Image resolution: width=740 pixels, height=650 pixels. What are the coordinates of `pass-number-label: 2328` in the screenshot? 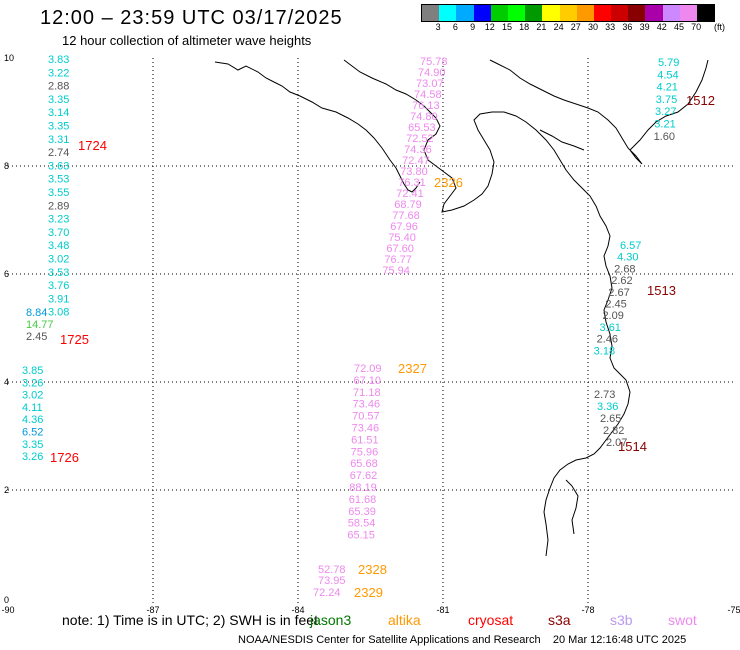 It's located at (372, 569).